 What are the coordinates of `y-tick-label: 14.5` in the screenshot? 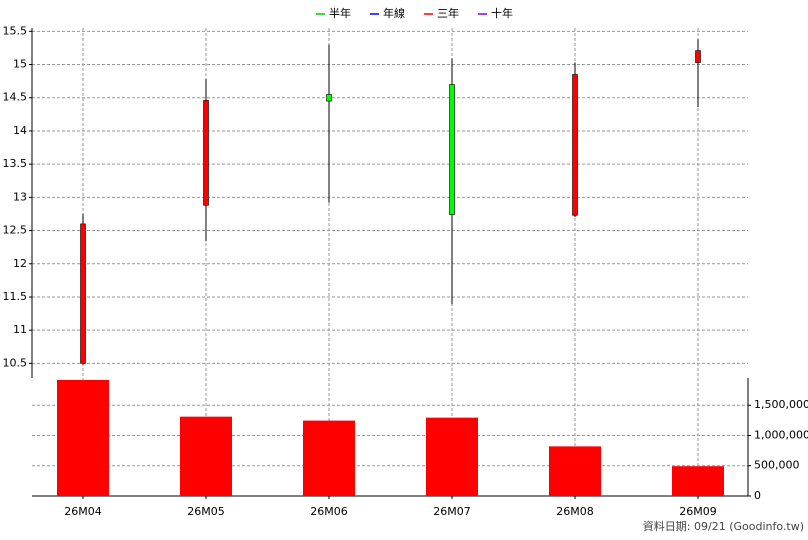 It's located at (15, 97).